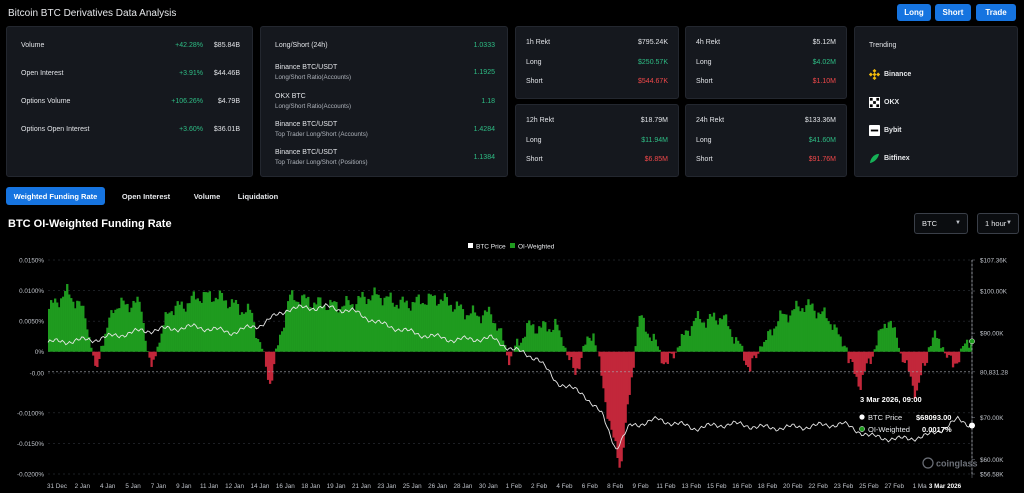 This screenshot has height=493, width=1024. Describe the element at coordinates (996, 12) in the screenshot. I see `trade-button: Trade` at that location.